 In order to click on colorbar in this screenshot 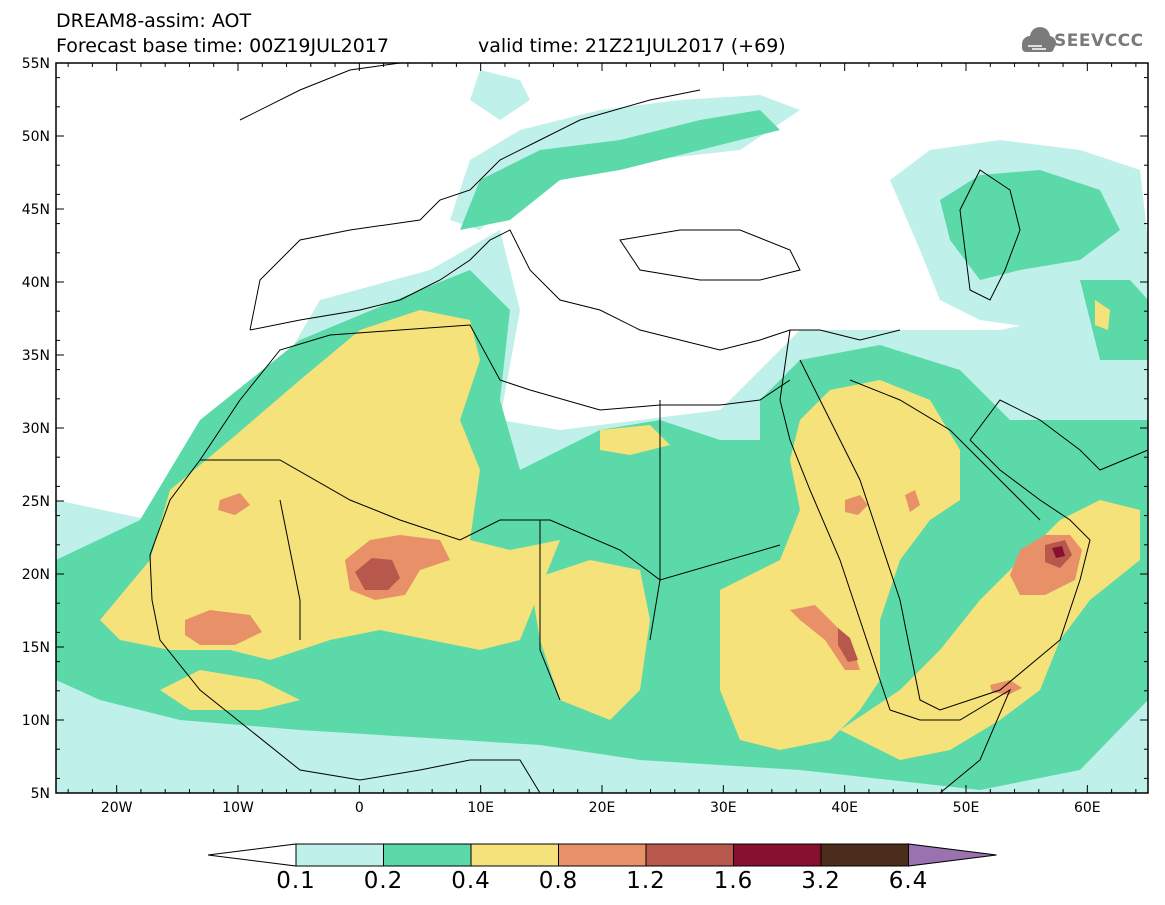, I will do `click(602, 855)`.